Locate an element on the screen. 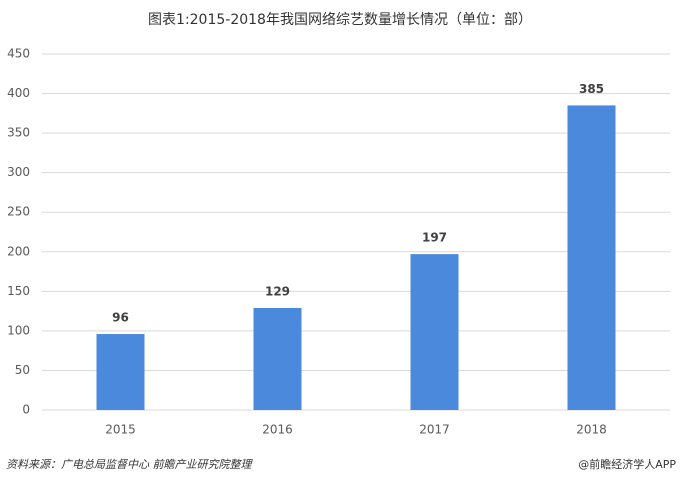 This screenshot has width=680, height=483. y-tick-label: 150 is located at coordinates (18, 291).